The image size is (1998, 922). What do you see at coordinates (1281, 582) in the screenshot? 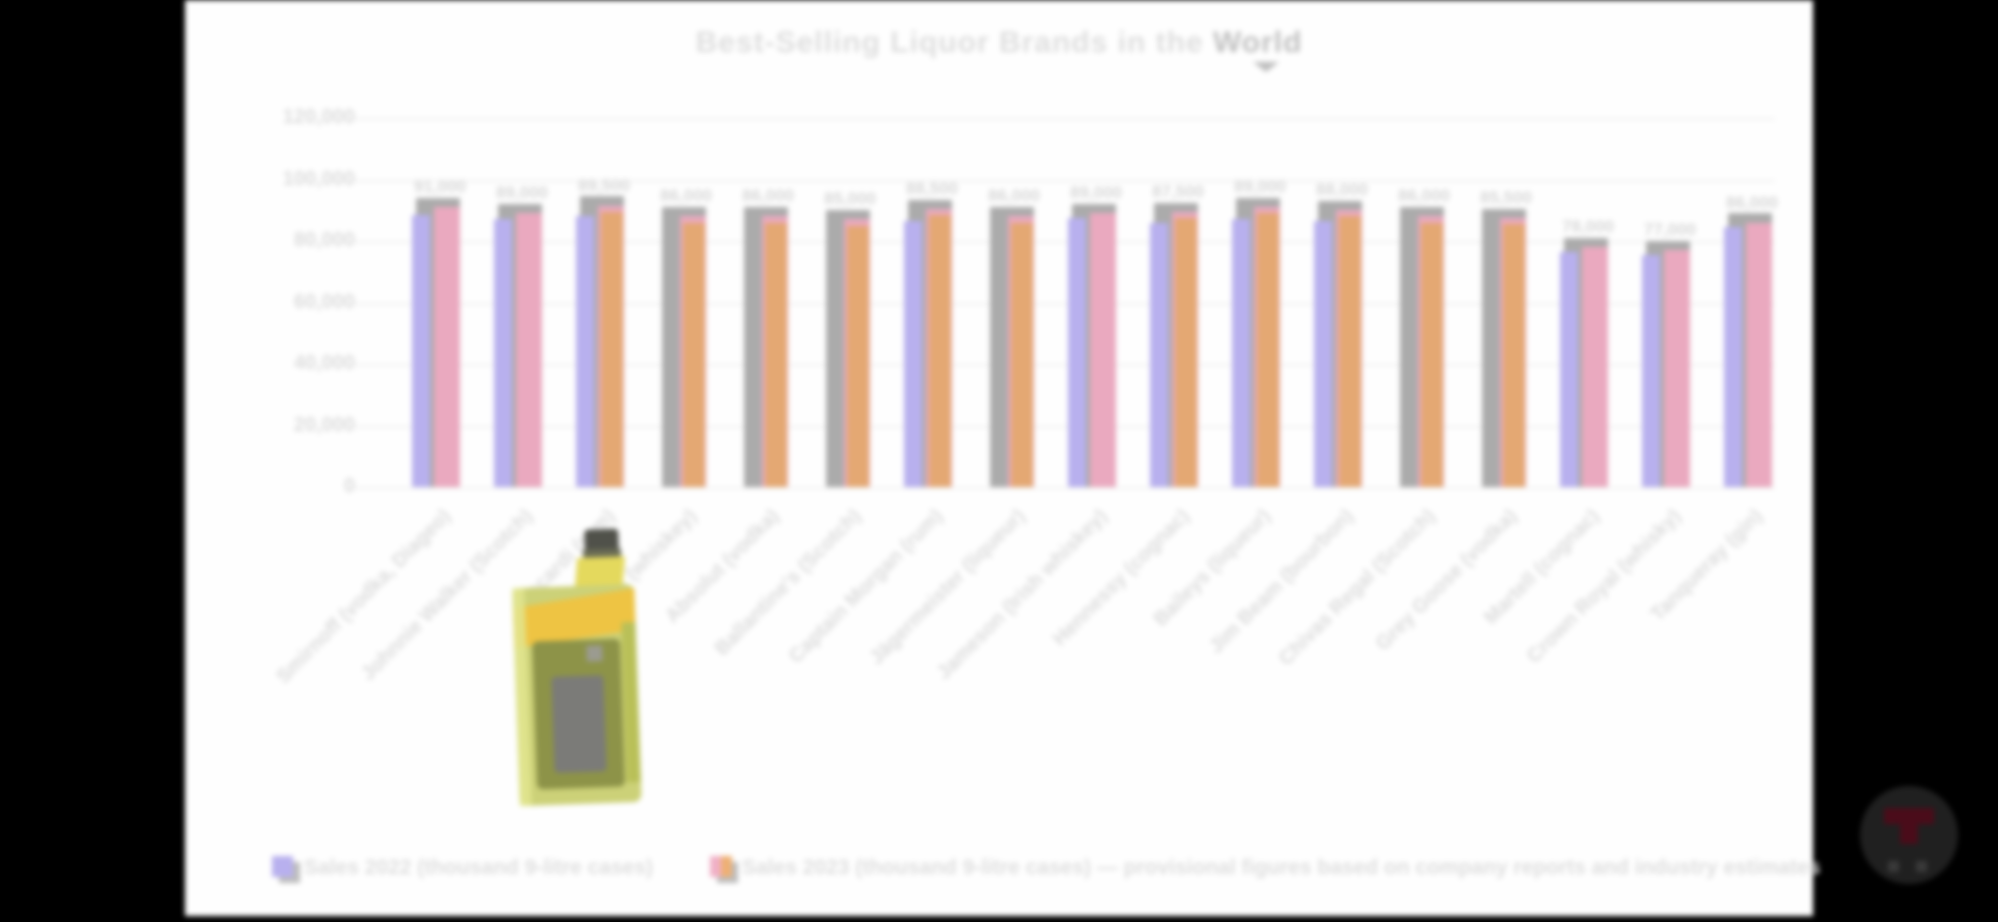
I see `x-tick-label: Jim Beam (bourbon)` at bounding box center [1281, 582].